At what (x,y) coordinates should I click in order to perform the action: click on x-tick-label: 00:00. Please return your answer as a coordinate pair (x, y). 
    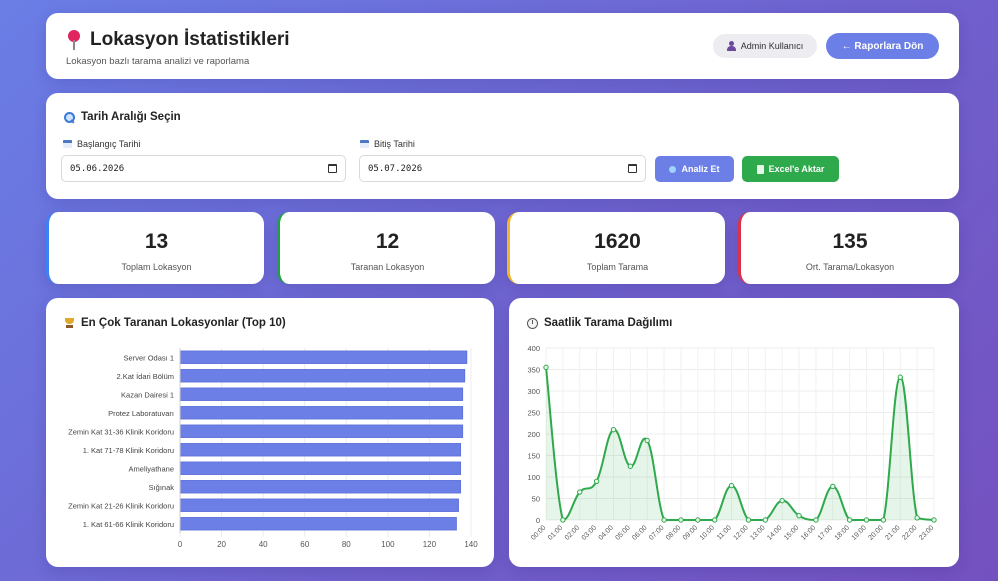
    Looking at the image, I should click on (538, 532).